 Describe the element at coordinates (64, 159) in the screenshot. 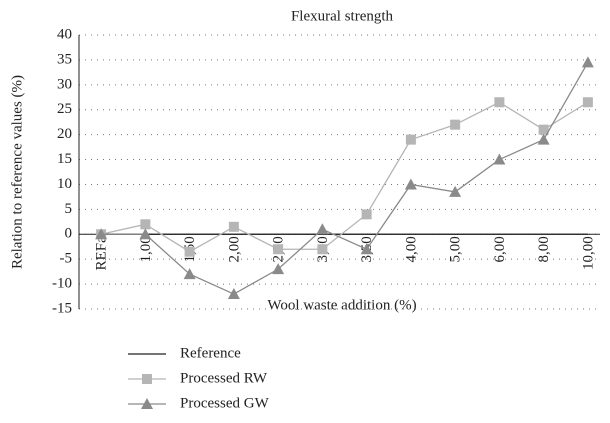

I see `y-tick-label: 15` at that location.